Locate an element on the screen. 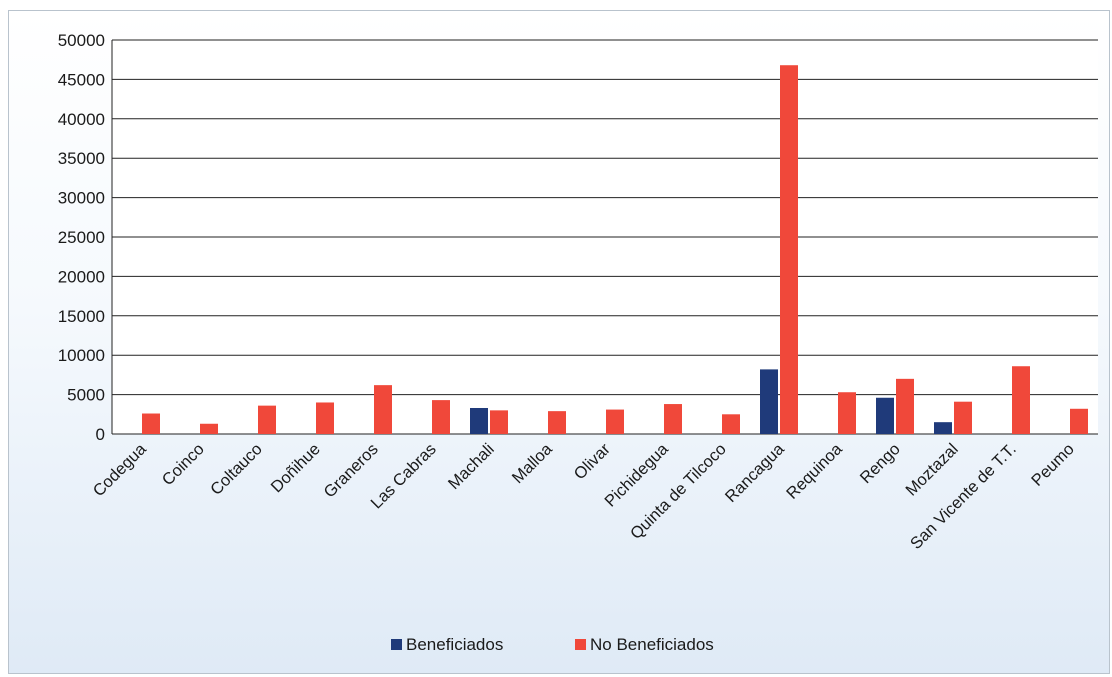 This screenshot has height=677, width=1112. x-tick-label: Codegua is located at coordinates (120, 470).